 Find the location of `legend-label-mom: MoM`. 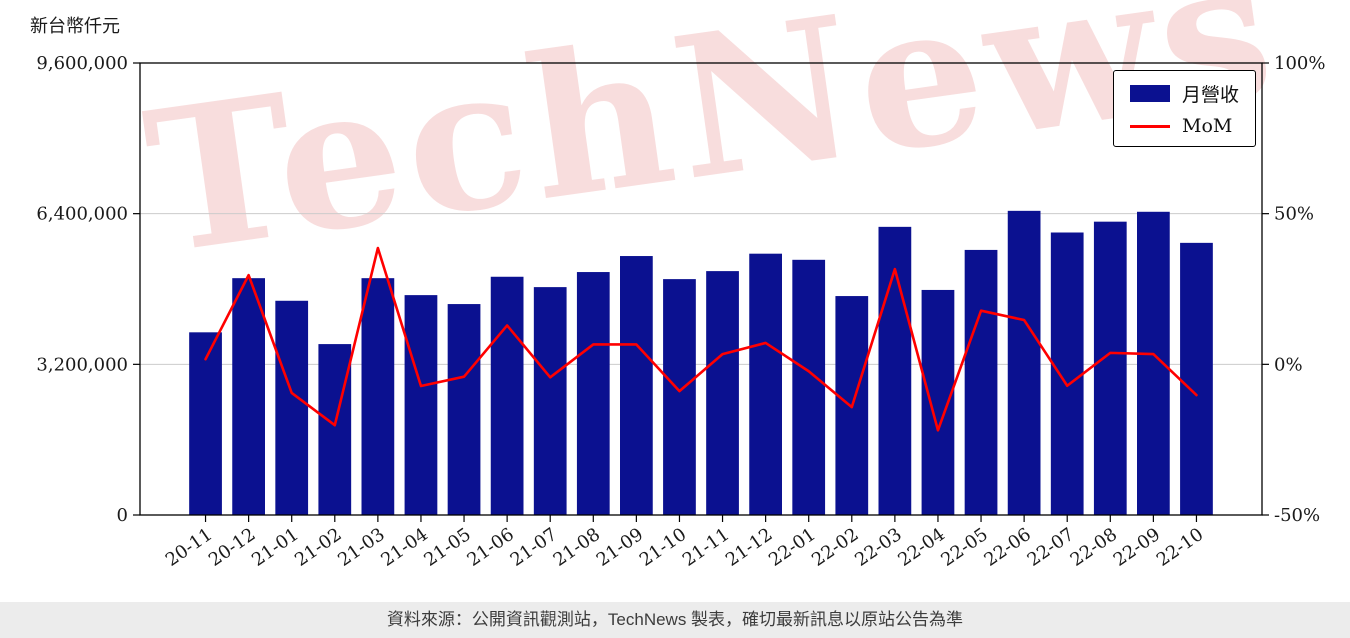

legend-label-mom: MoM is located at coordinates (1207, 126).